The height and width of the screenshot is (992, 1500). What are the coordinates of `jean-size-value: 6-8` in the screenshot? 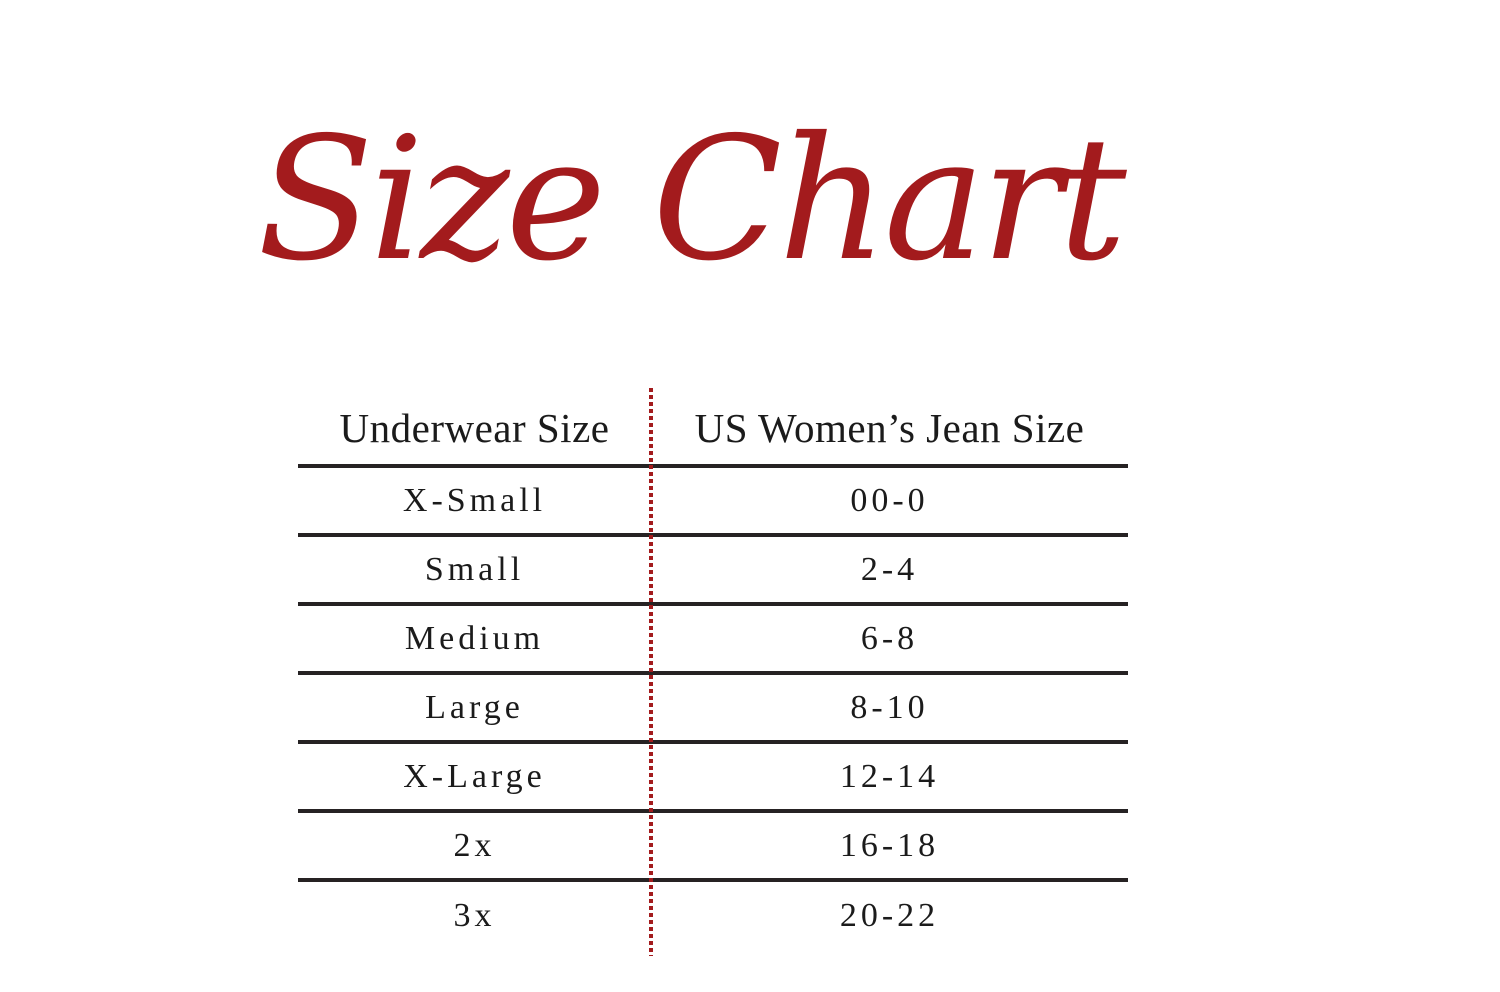 It's located at (889, 638).